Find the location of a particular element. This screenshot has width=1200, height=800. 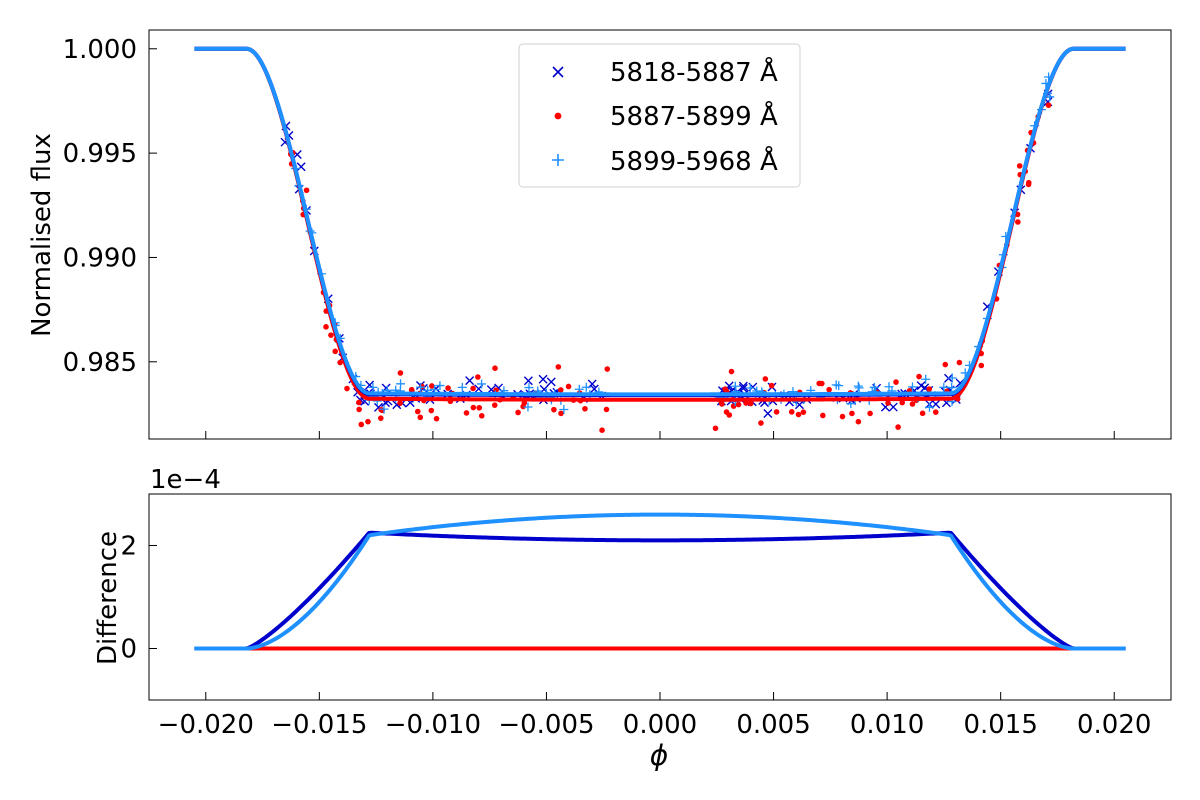

bottom-x-tick-label: 0.005 is located at coordinates (773, 725).